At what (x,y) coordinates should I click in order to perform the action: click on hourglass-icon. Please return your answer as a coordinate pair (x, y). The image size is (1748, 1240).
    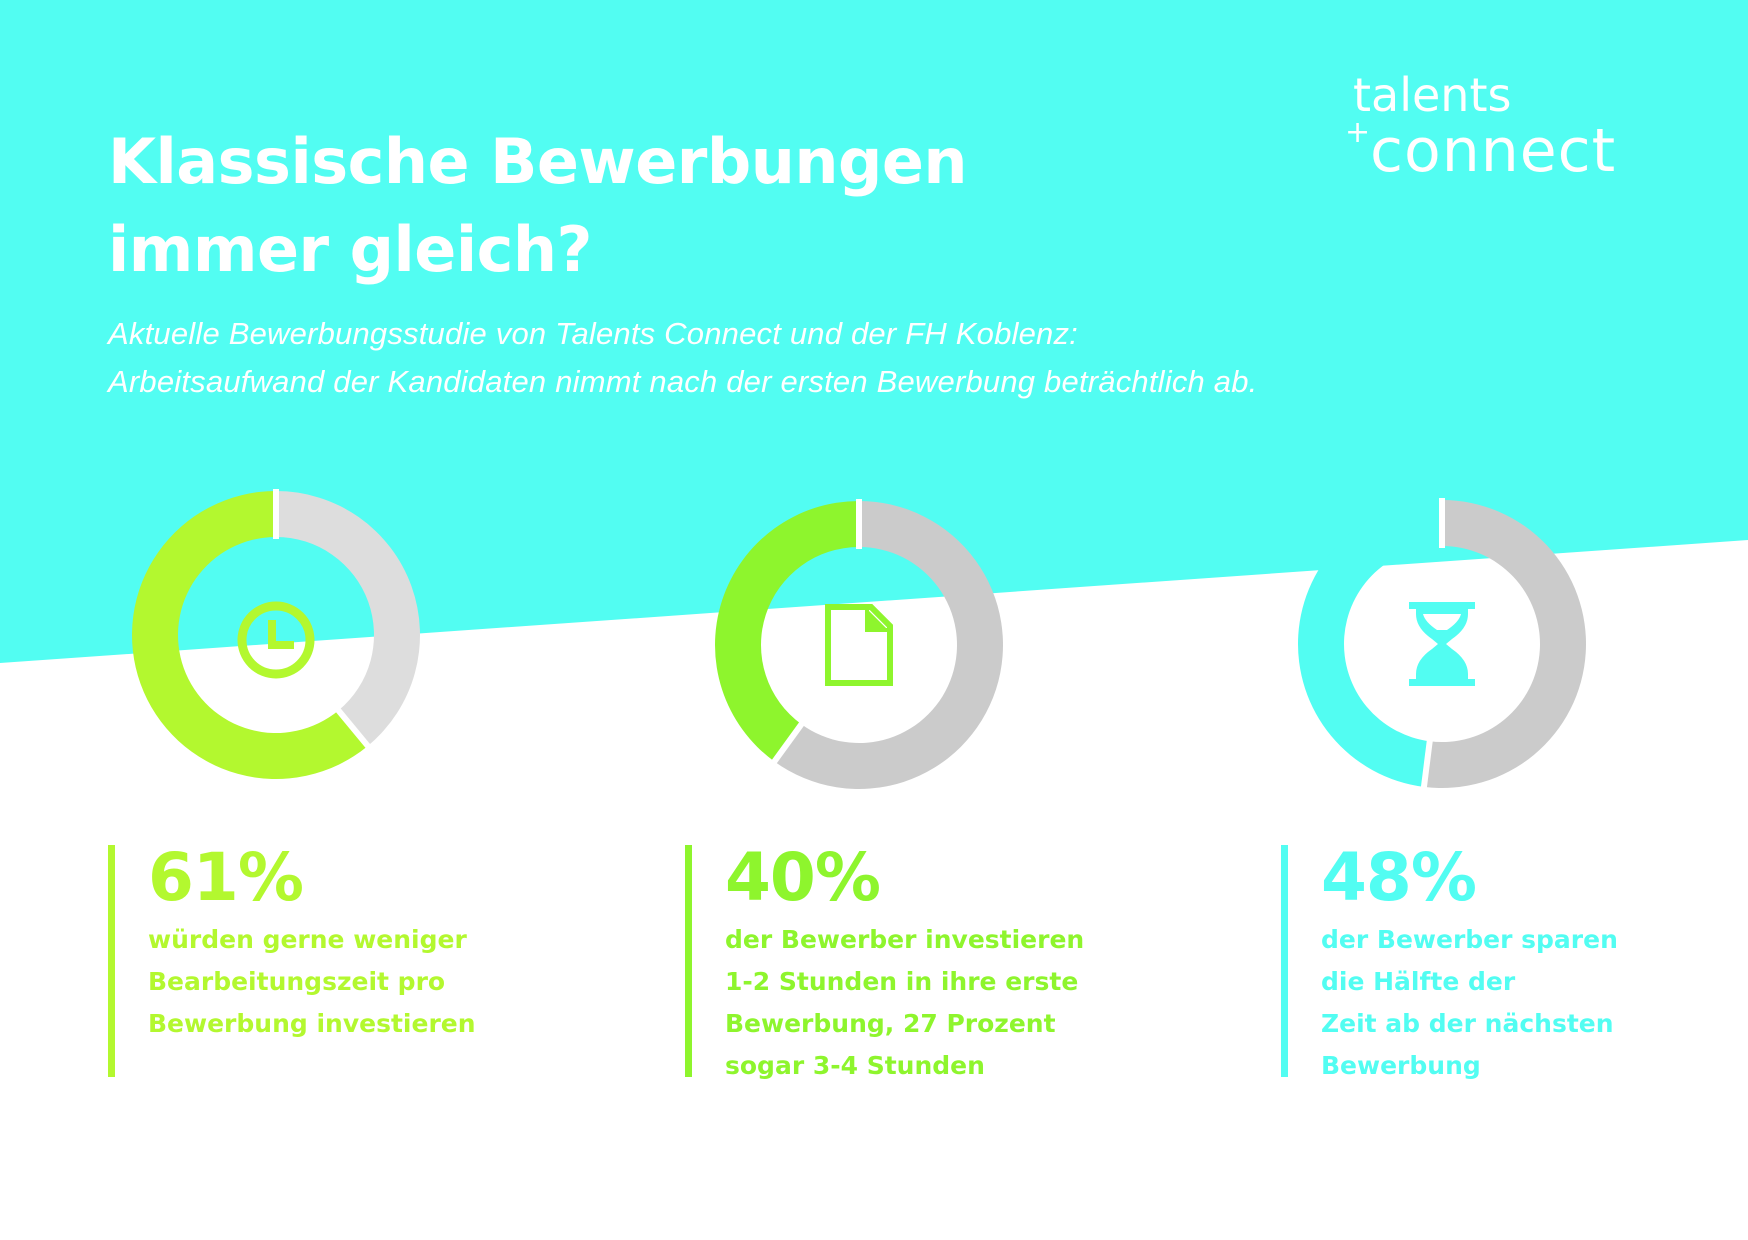
    Looking at the image, I should click on (1442, 644).